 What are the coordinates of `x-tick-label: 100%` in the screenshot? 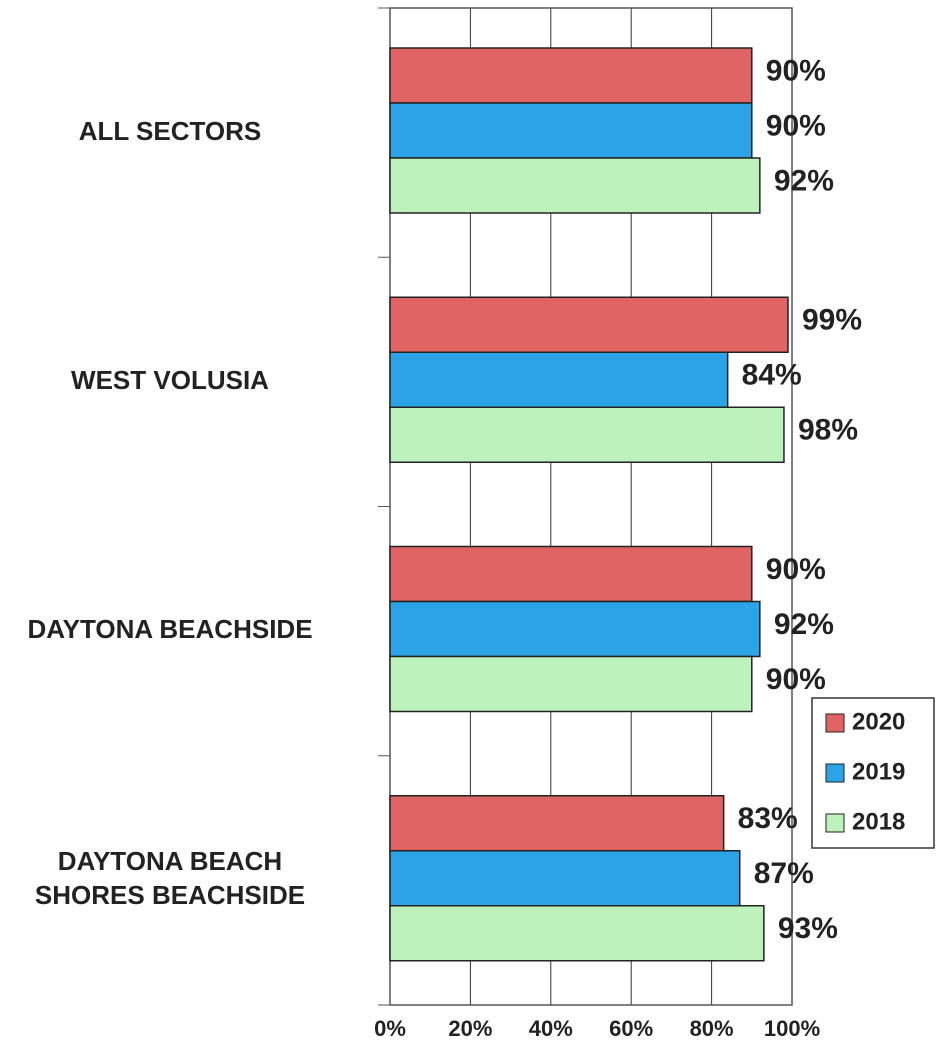 It's located at (792, 1028).